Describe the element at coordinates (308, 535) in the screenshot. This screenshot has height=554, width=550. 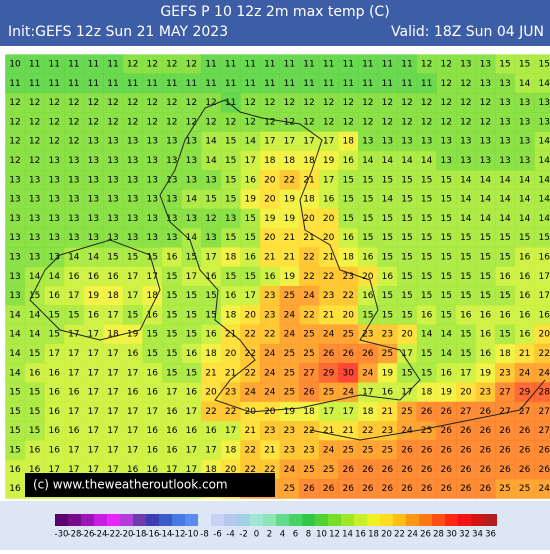
I see `legend-label: 8` at that location.